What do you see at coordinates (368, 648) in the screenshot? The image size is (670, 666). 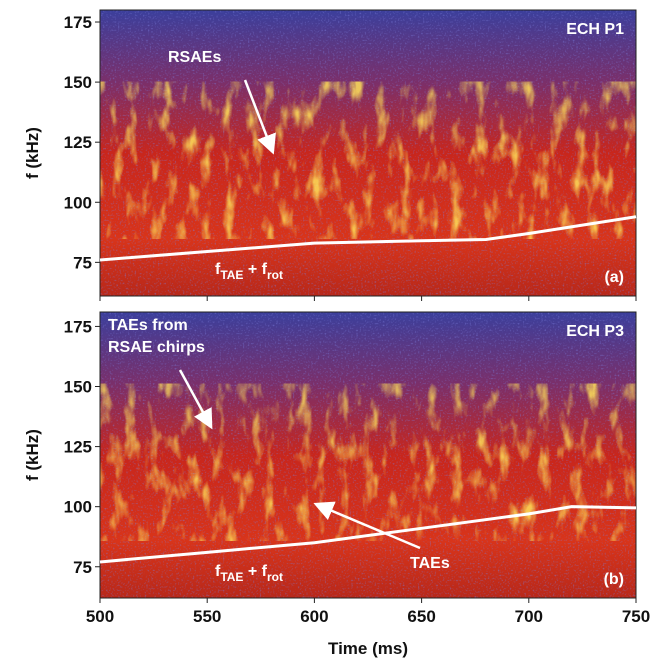 I see `x-axis-label: Time (ms)` at bounding box center [368, 648].